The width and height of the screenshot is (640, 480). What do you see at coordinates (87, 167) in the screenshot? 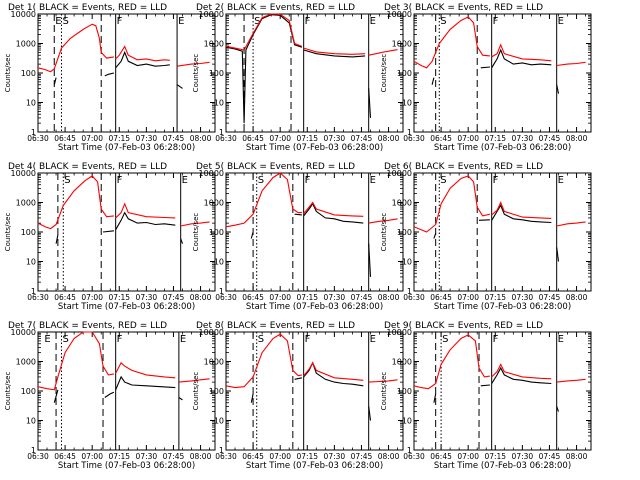
I see `panel-title: Det 4( BLACK = Events, RED = LLD` at bounding box center [87, 167].